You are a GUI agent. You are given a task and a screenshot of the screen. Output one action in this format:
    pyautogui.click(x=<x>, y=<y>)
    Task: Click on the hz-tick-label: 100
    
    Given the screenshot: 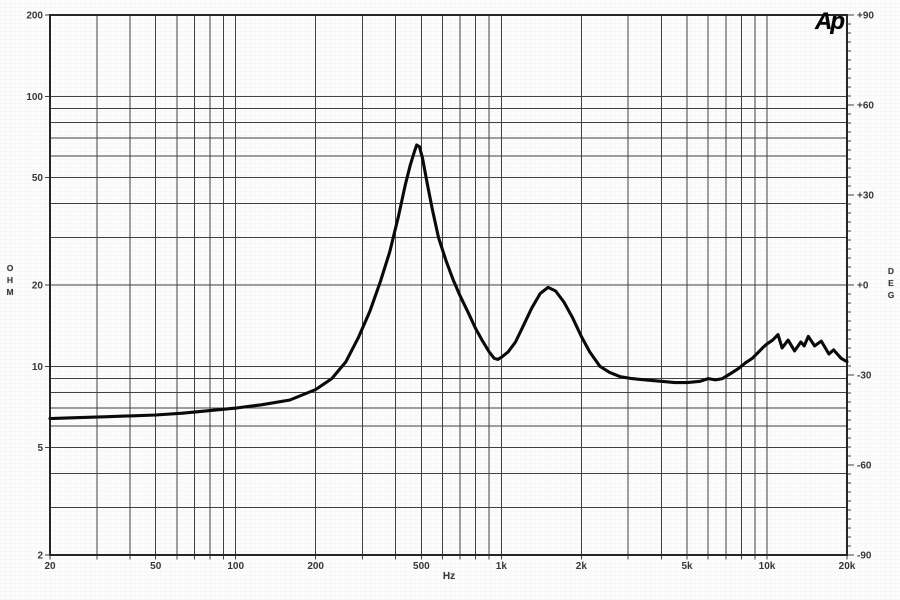 What is the action you would take?
    pyautogui.click(x=235, y=566)
    